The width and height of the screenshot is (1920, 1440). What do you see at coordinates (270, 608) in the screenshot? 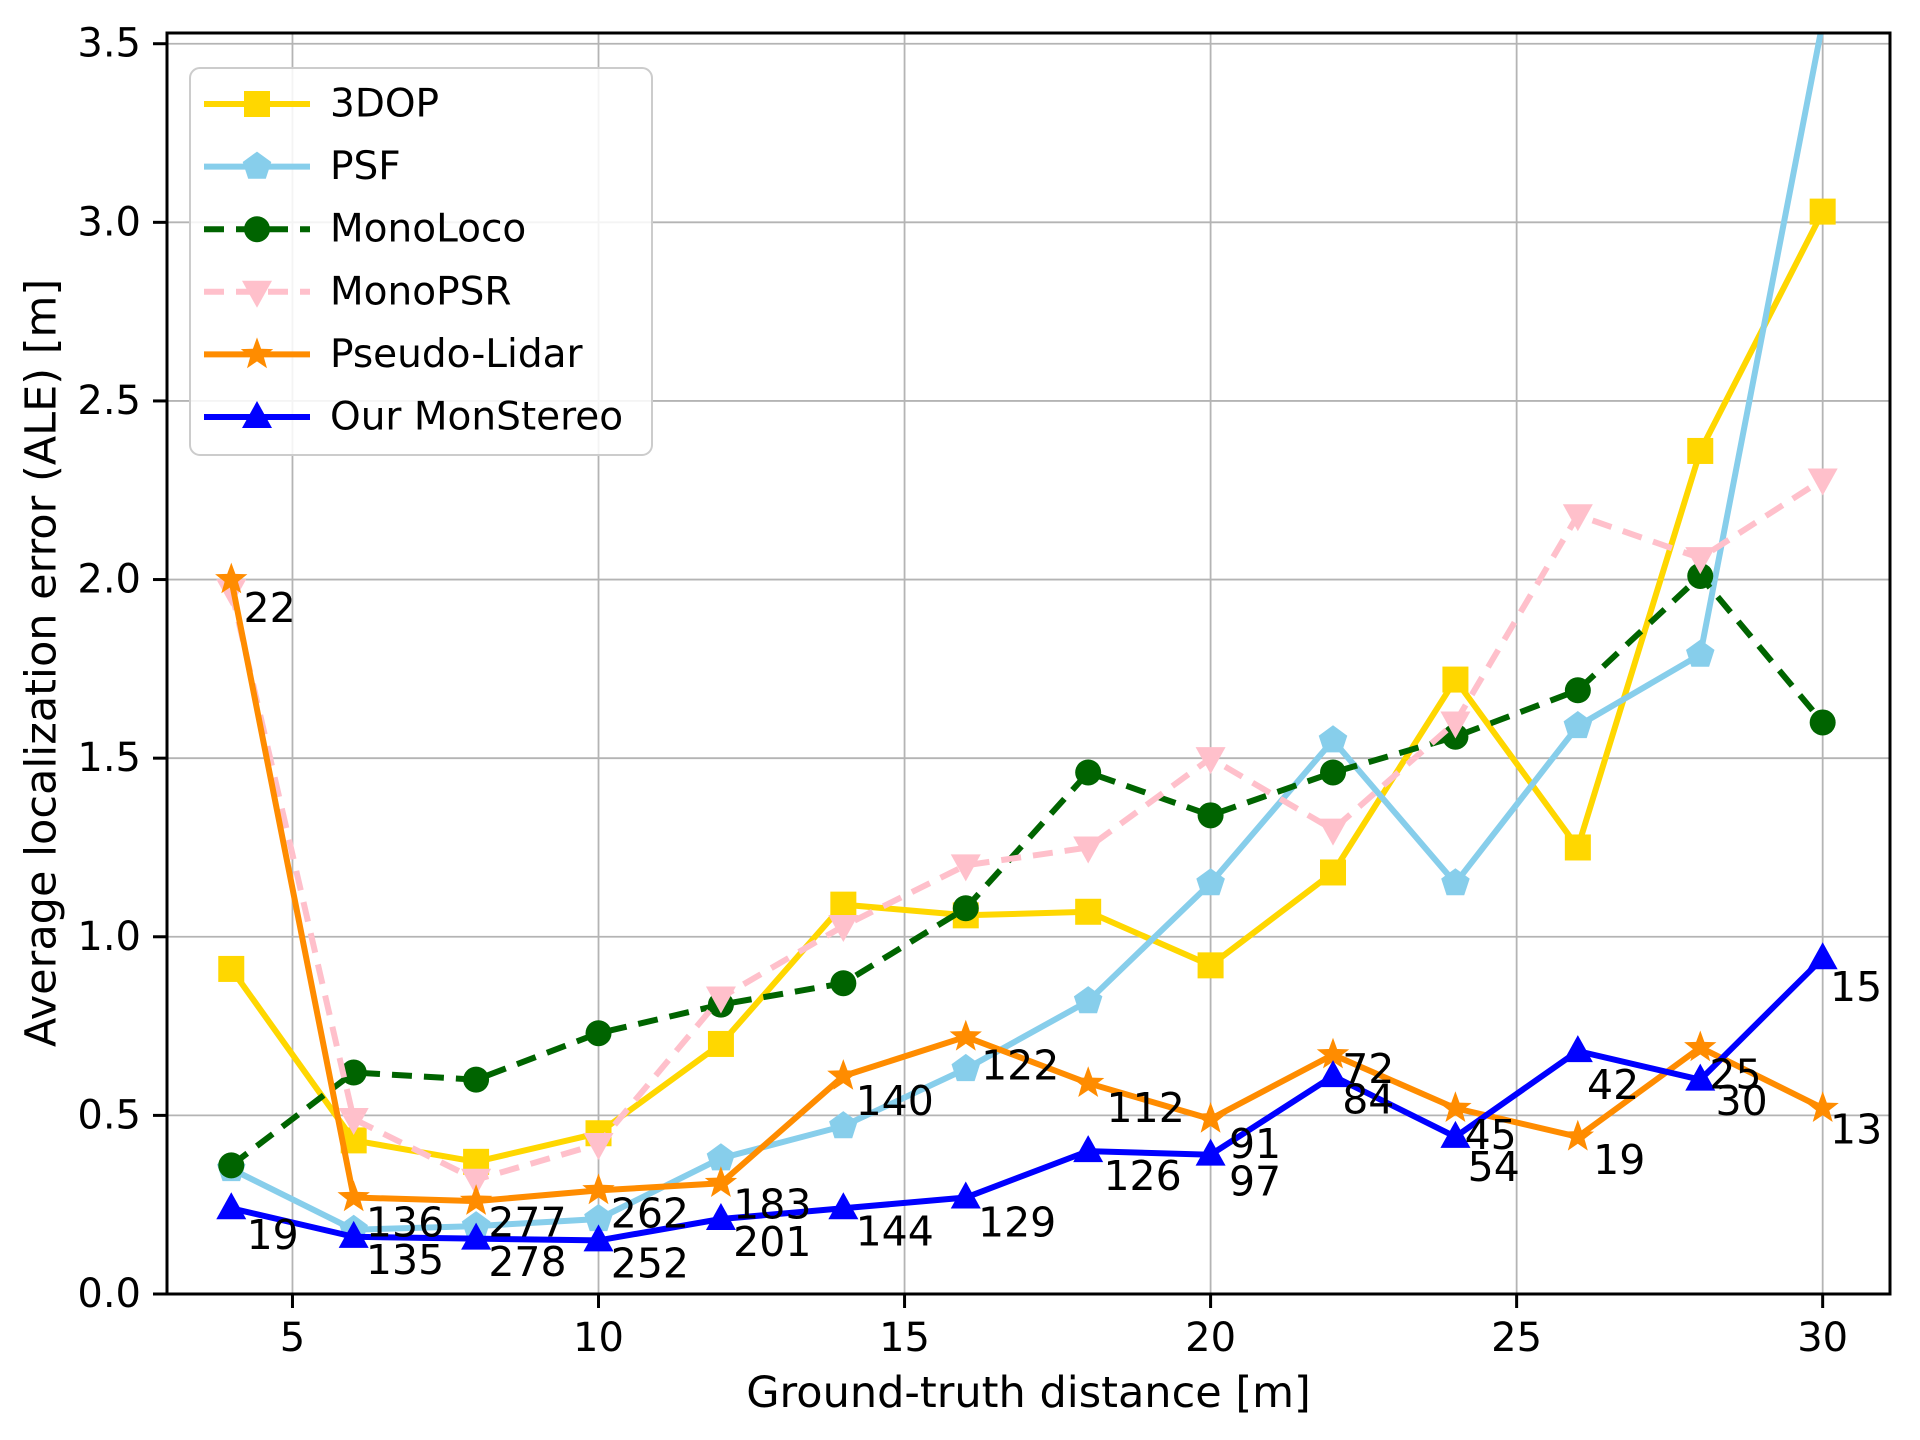
I see `annotation-0-22: 22` at bounding box center [270, 608].